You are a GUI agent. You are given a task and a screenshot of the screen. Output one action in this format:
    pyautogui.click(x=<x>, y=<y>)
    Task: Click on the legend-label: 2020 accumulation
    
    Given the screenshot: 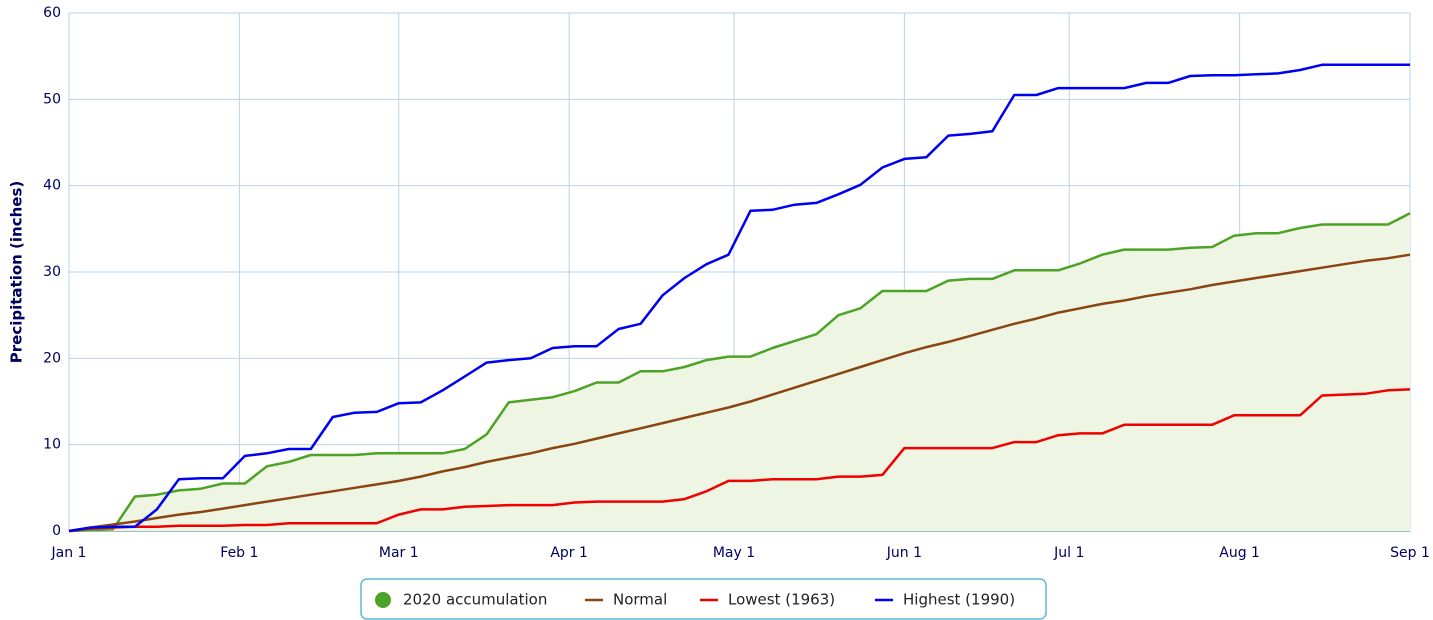 What is the action you would take?
    pyautogui.click(x=475, y=600)
    